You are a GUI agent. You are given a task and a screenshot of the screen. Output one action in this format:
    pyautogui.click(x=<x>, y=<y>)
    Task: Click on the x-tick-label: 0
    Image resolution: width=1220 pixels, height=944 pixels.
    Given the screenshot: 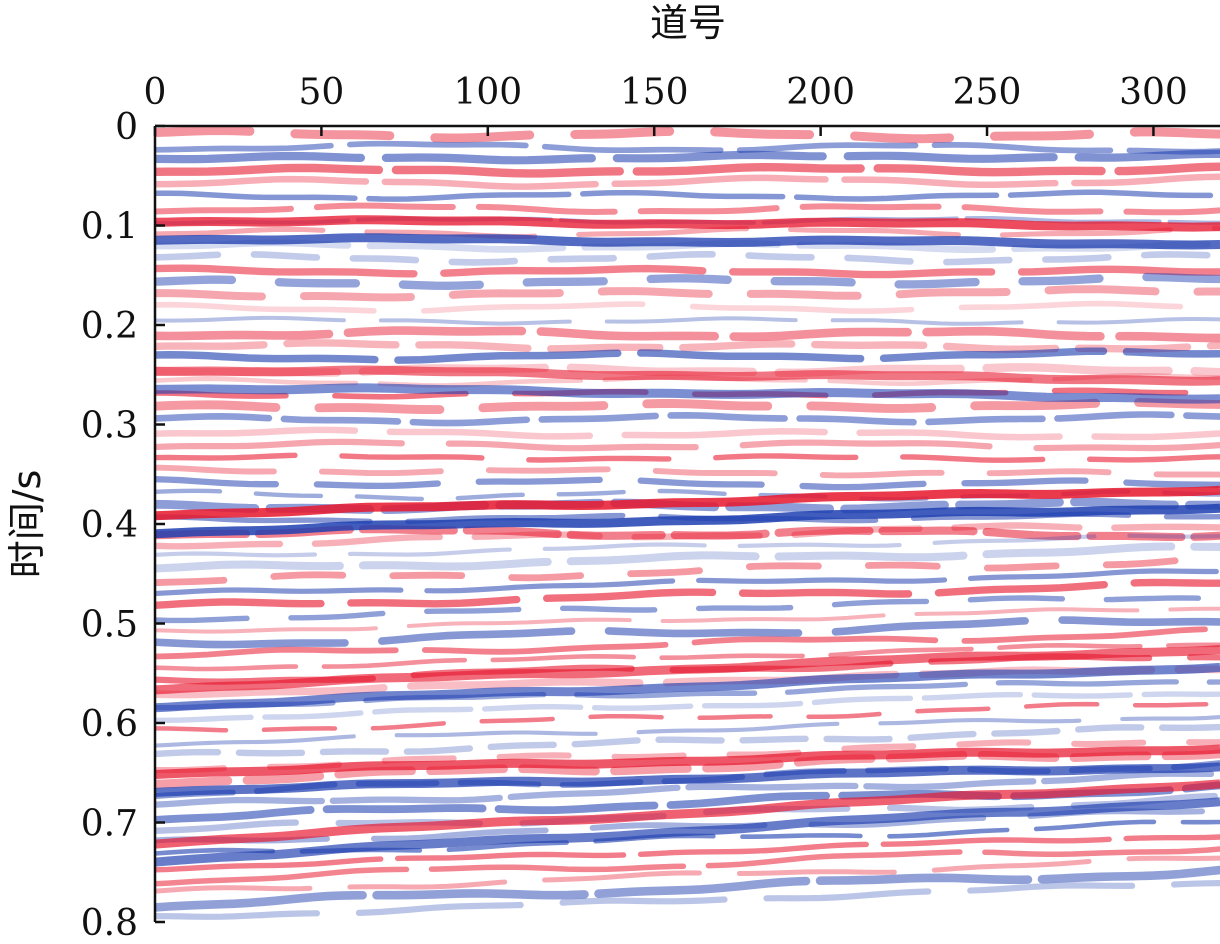 What is the action you would take?
    pyautogui.click(x=155, y=92)
    